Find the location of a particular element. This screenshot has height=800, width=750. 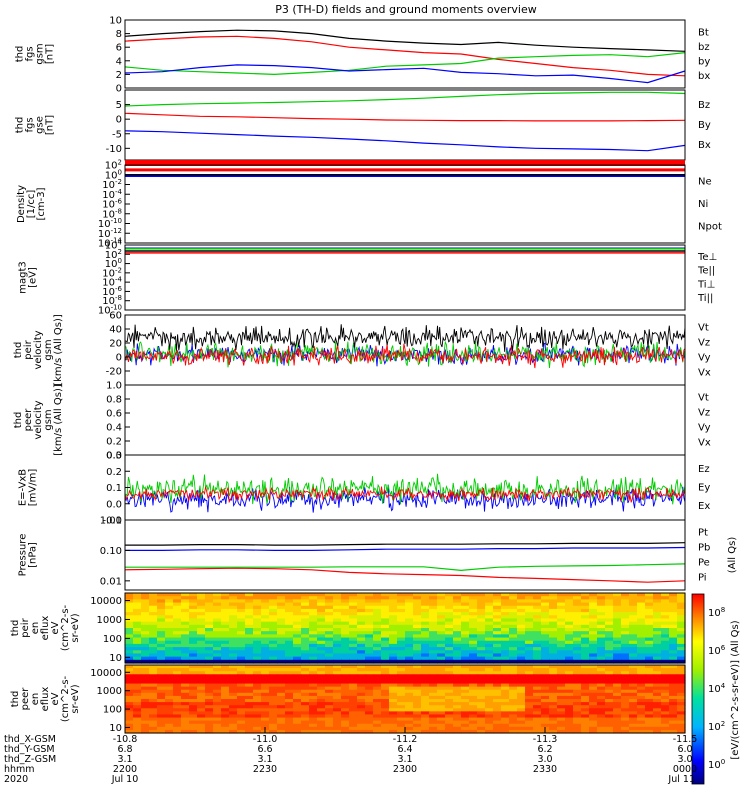

spectrogram-peer_spec is located at coordinates (405, 699).